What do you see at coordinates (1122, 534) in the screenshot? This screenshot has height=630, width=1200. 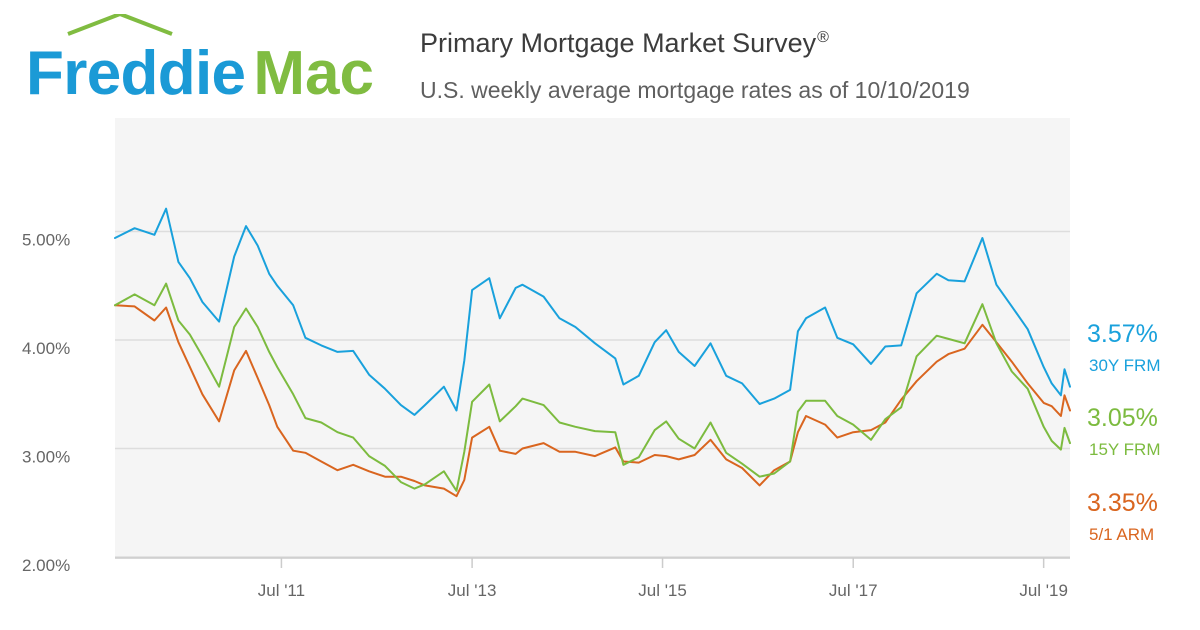 I see `legend-arm-name: 5/1 ARM` at bounding box center [1122, 534].